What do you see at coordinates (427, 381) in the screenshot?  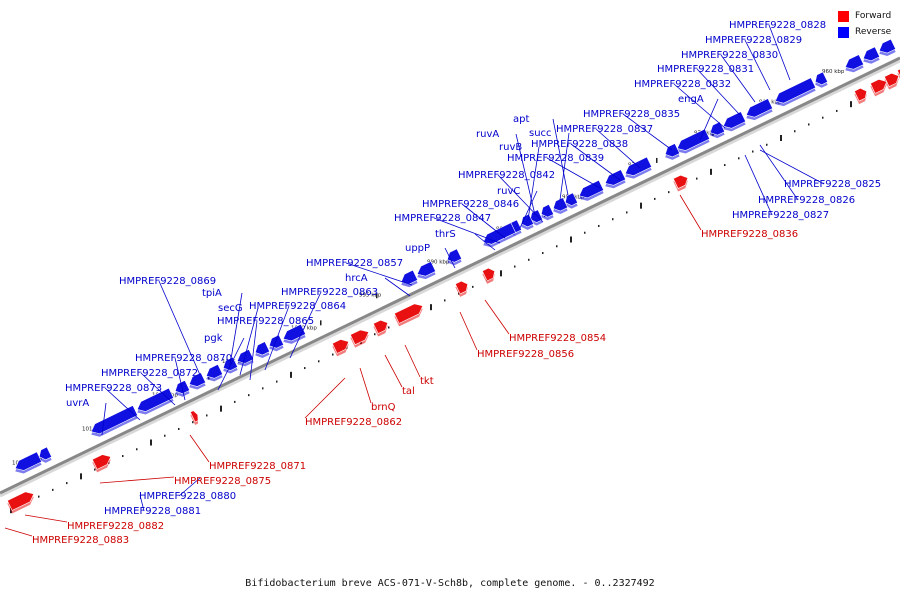 I see `forward-gene-label: tkt` at bounding box center [427, 381].